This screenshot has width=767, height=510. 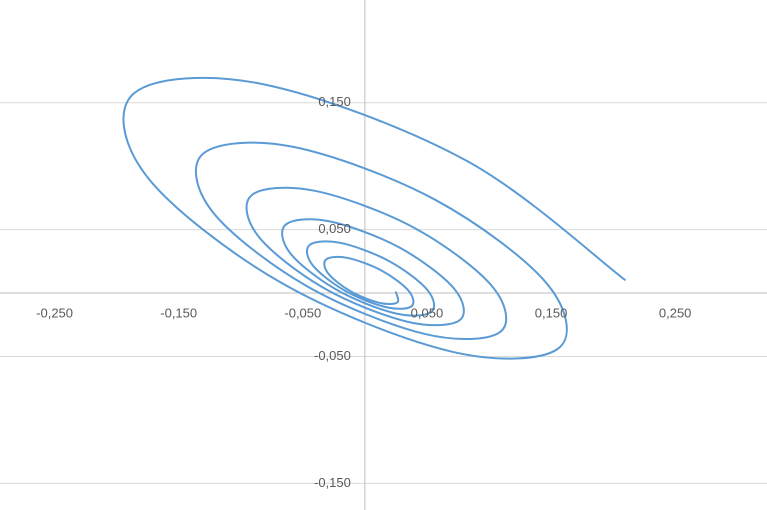 I want to click on x-tick-label: 0,250, so click(x=675, y=312).